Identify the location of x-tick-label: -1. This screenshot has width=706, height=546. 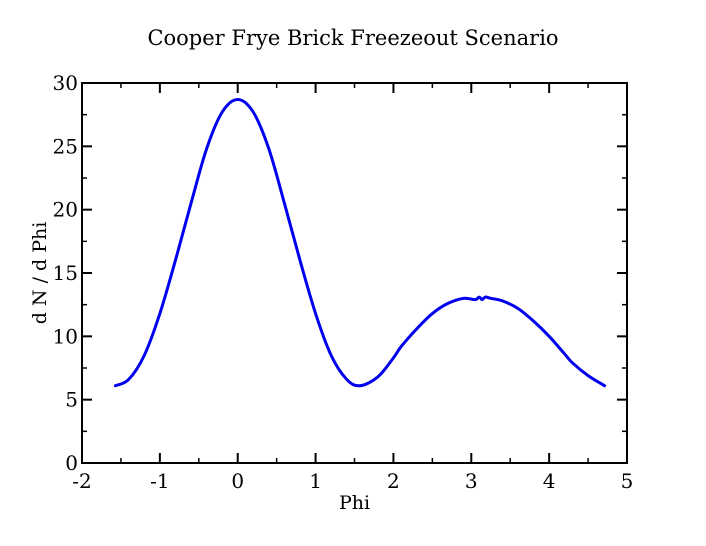
(159, 481).